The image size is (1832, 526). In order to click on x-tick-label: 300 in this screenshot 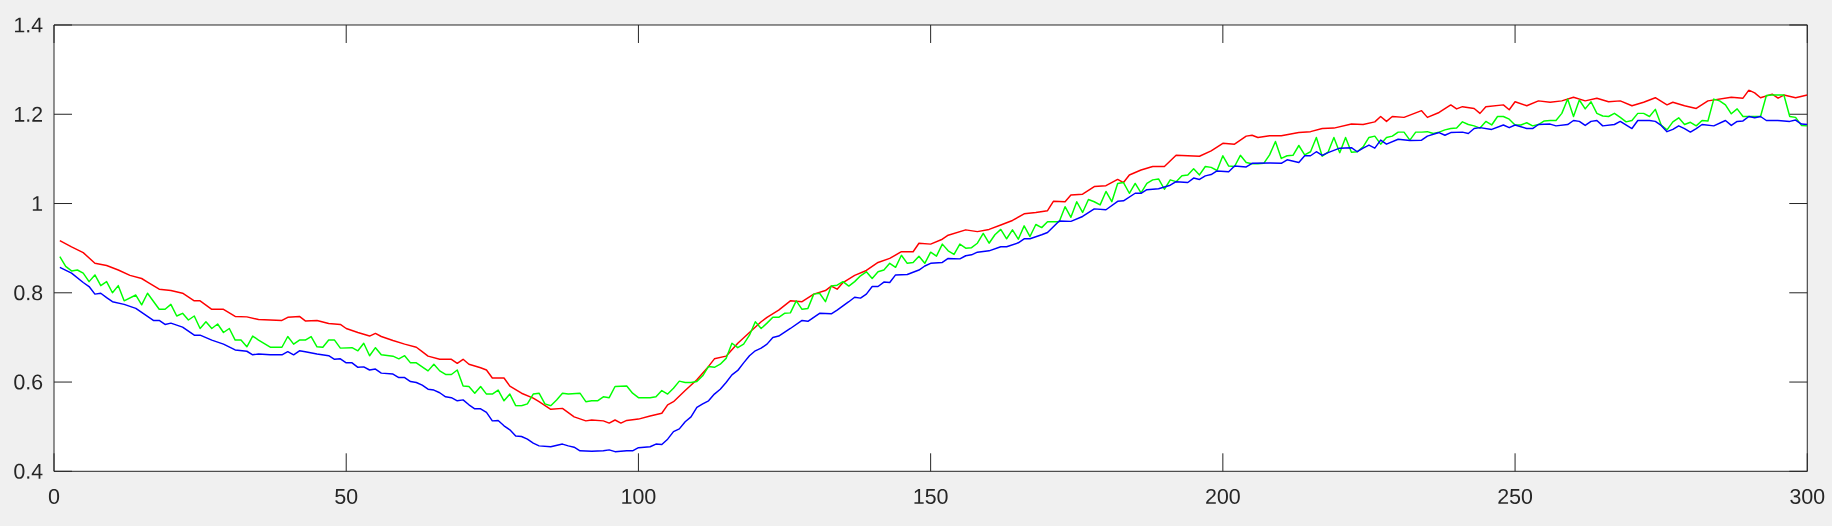, I will do `click(1807, 496)`.